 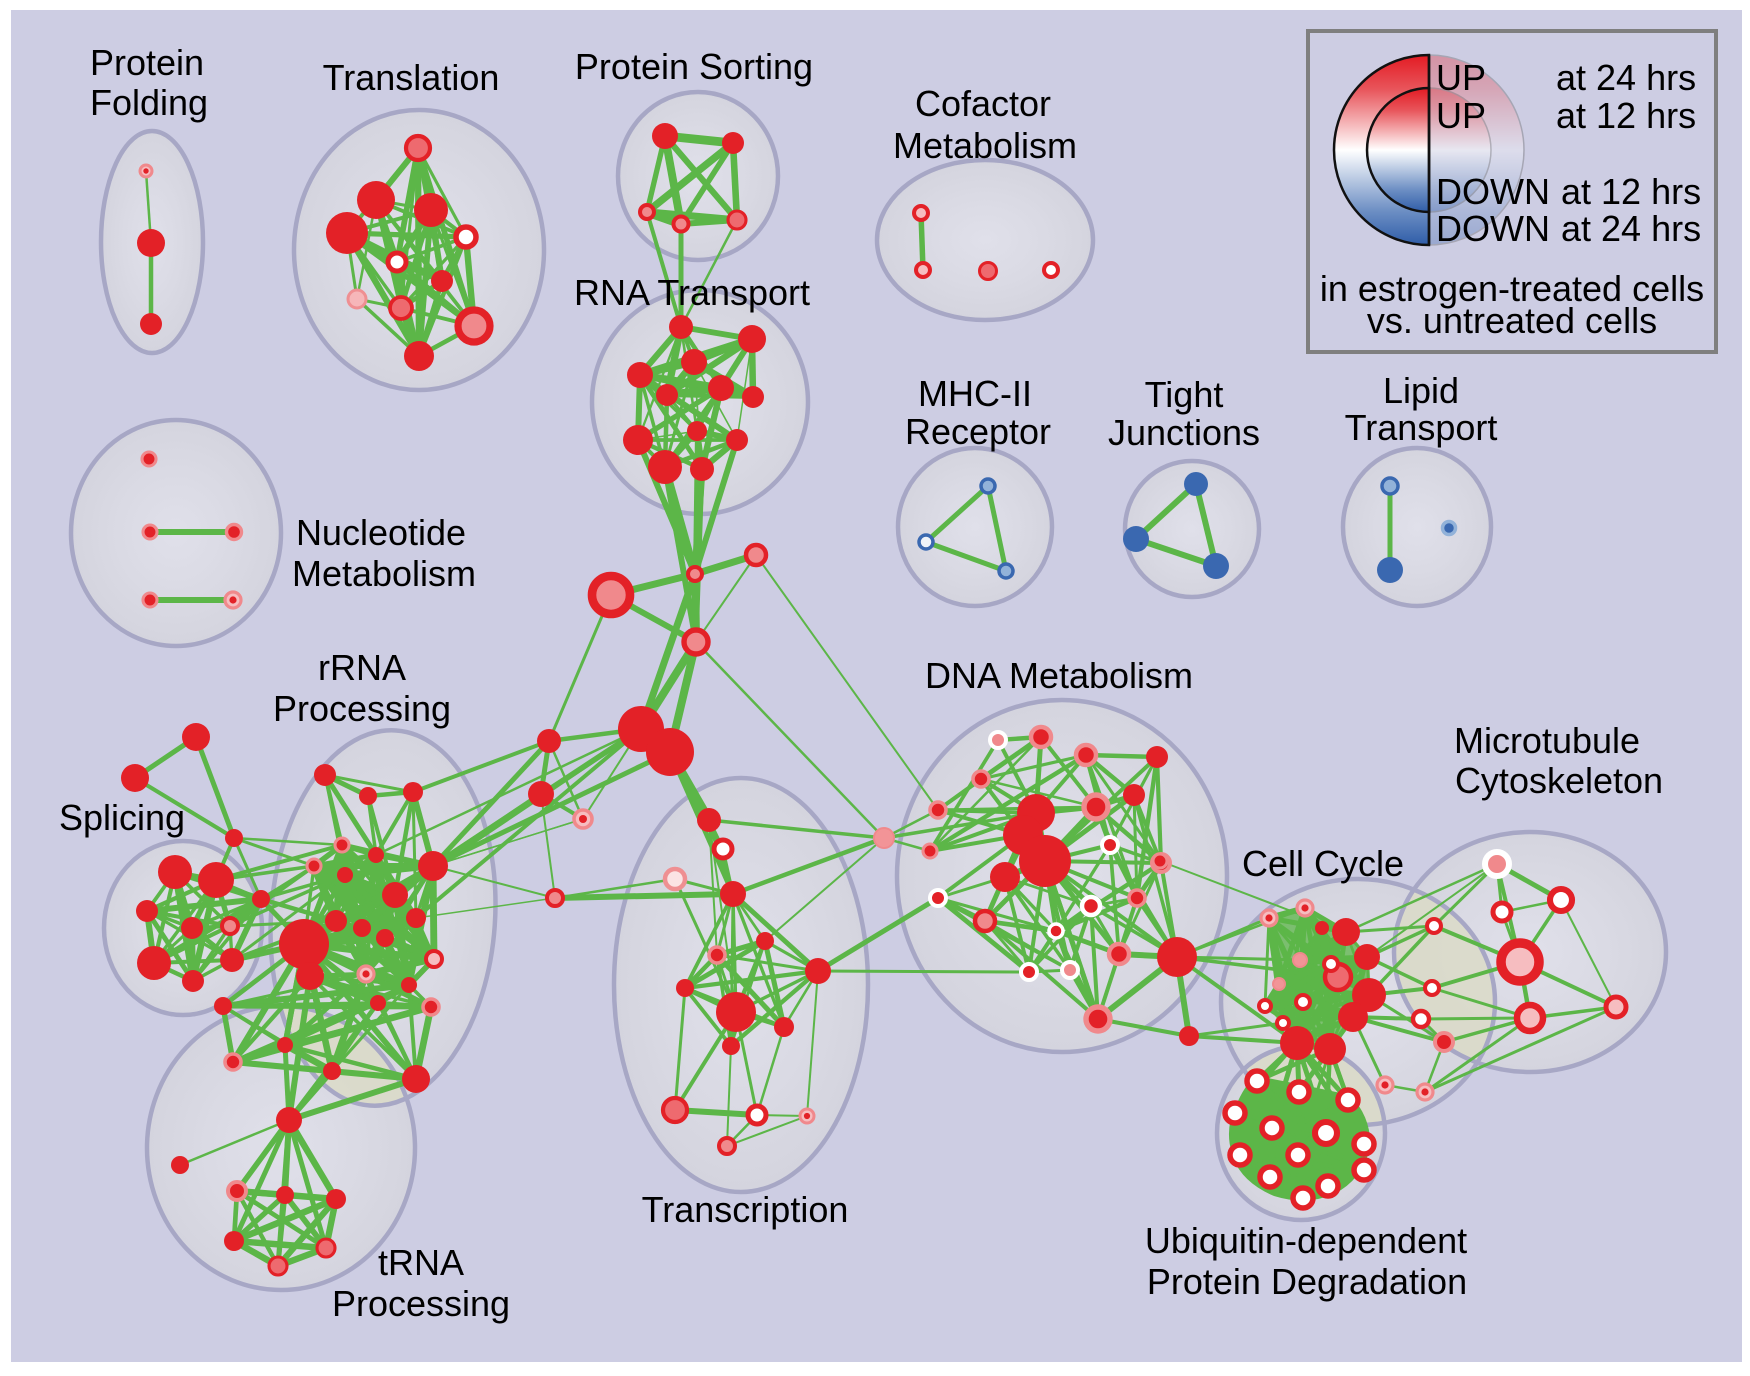 I want to click on svg-text: Splicing, so click(x=122, y=817).